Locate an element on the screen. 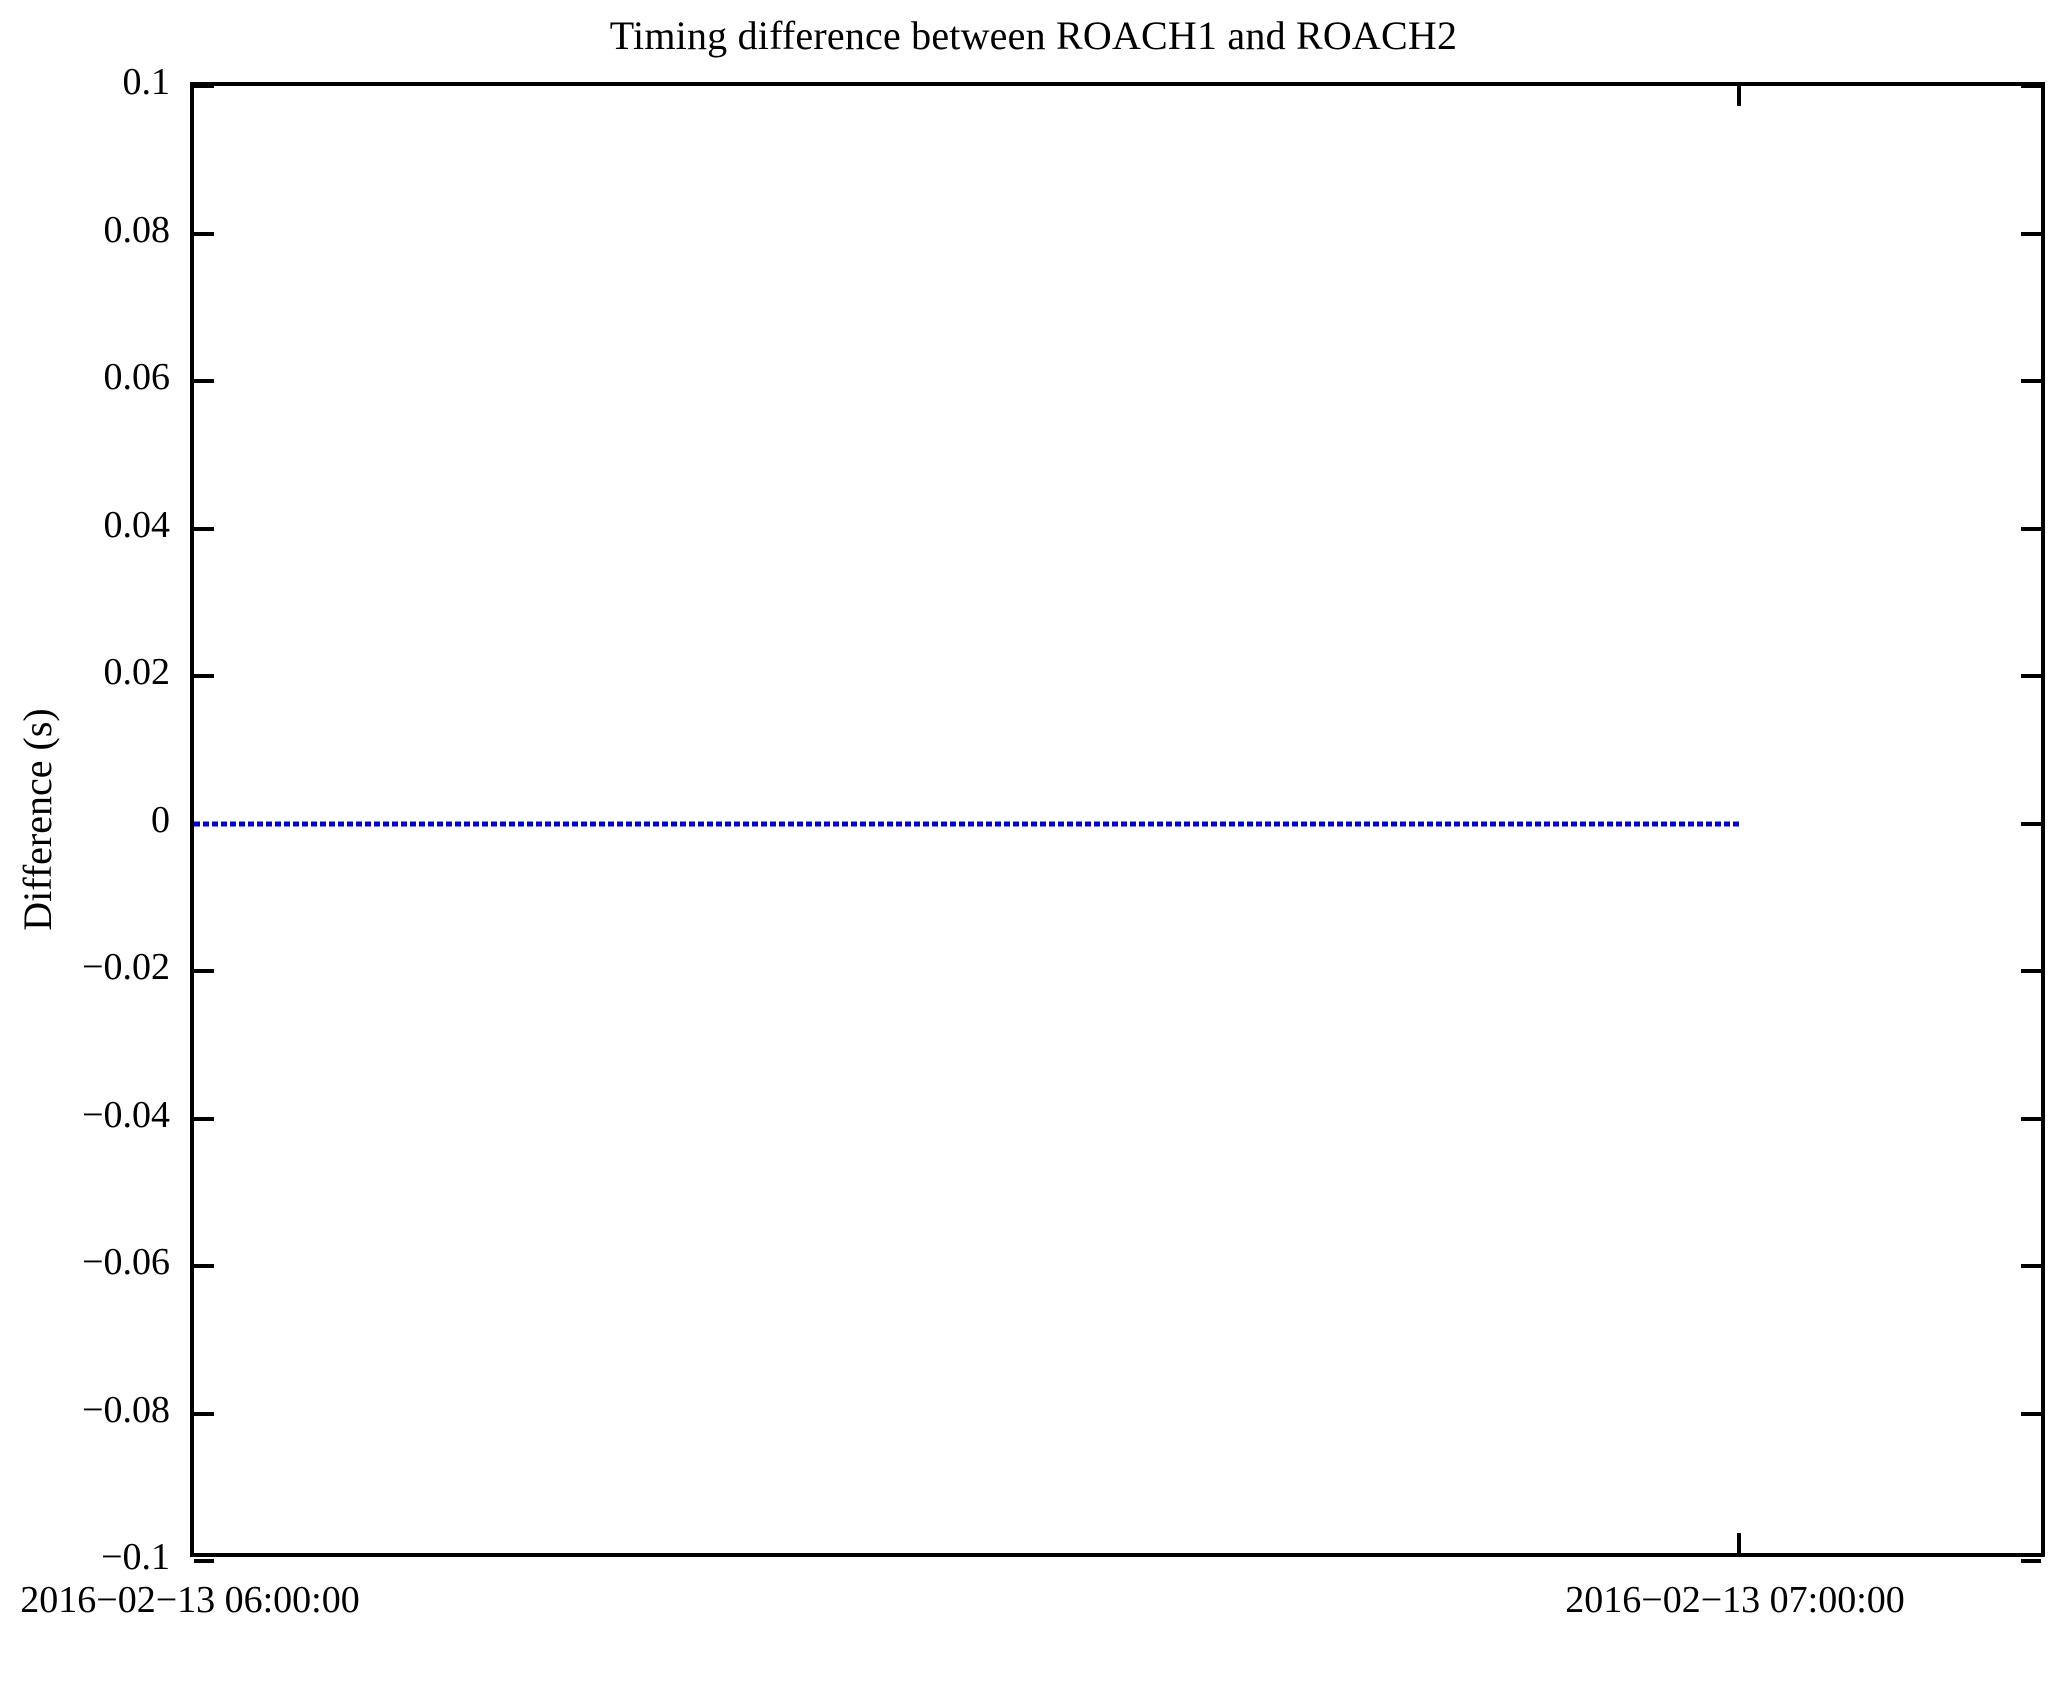  y-tick-label: −0.04 is located at coordinates (126, 1114).